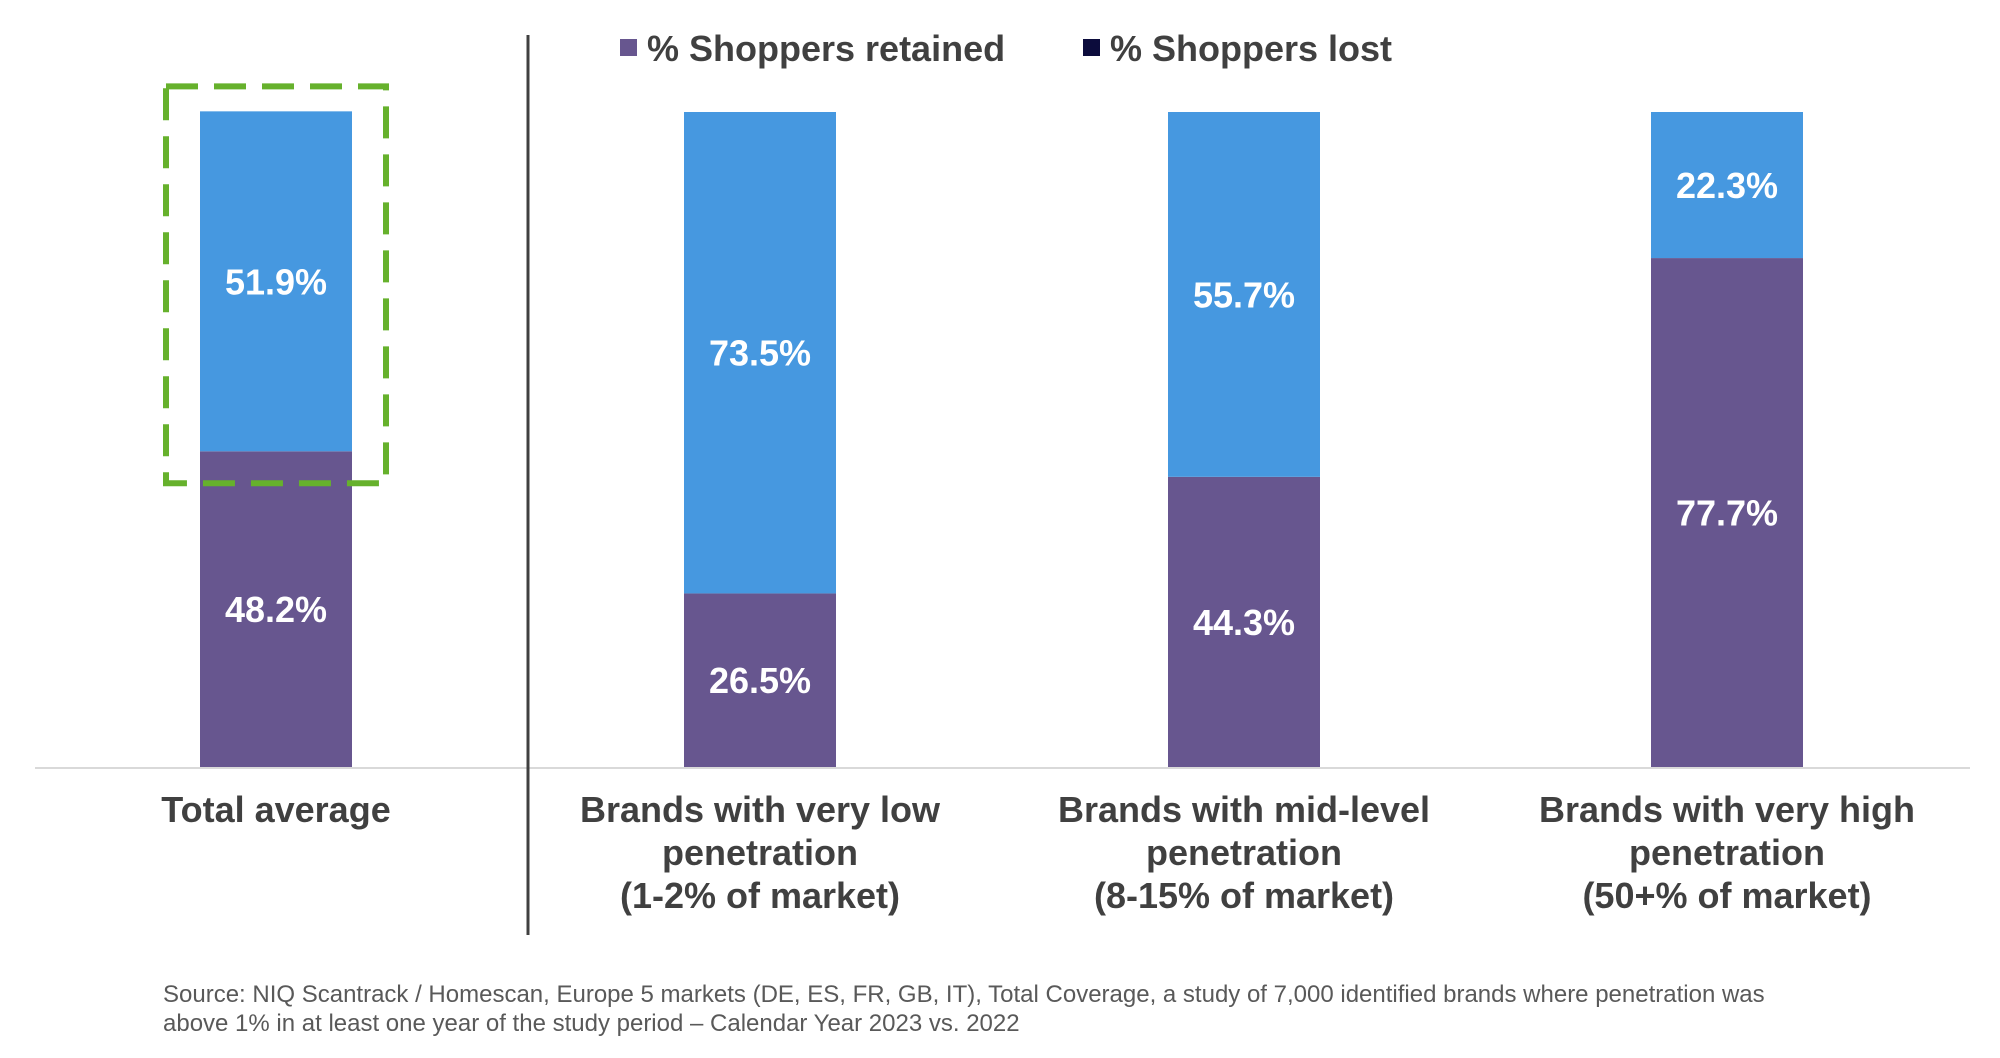 Image resolution: width=2000 pixels, height=1058 pixels. I want to click on legend: % Shoppers retained % Shoppers lost, so click(1006, 48).